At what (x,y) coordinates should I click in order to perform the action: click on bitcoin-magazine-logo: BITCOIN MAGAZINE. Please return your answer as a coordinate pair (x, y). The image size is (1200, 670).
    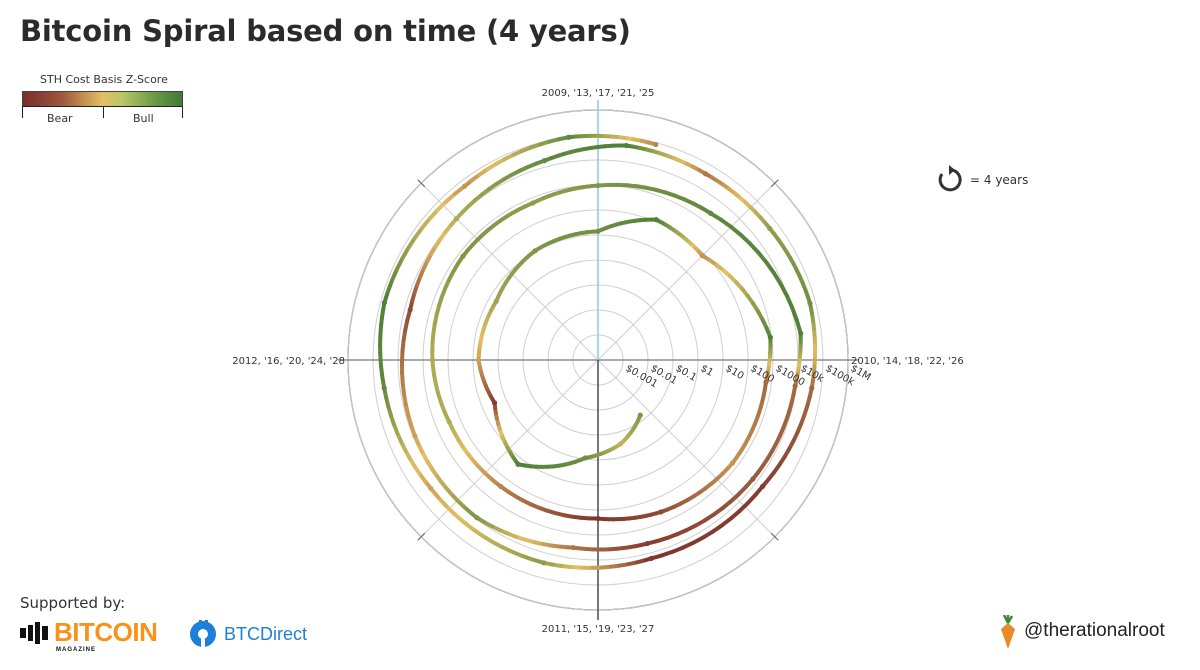
    Looking at the image, I should click on (89, 635).